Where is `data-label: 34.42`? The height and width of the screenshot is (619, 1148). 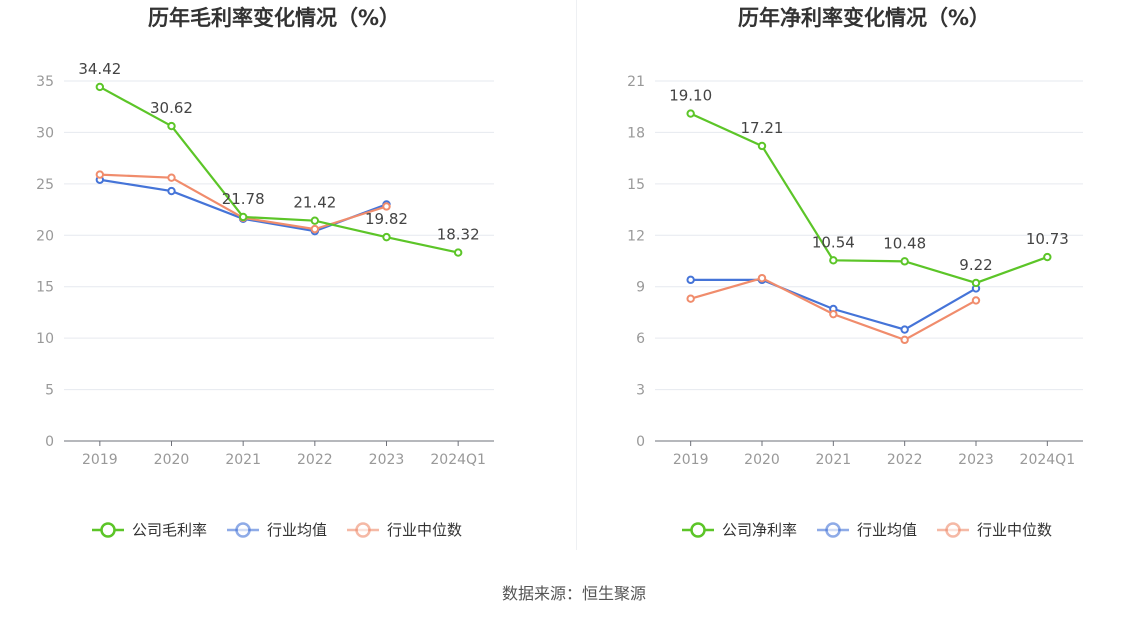 data-label: 34.42 is located at coordinates (99, 69).